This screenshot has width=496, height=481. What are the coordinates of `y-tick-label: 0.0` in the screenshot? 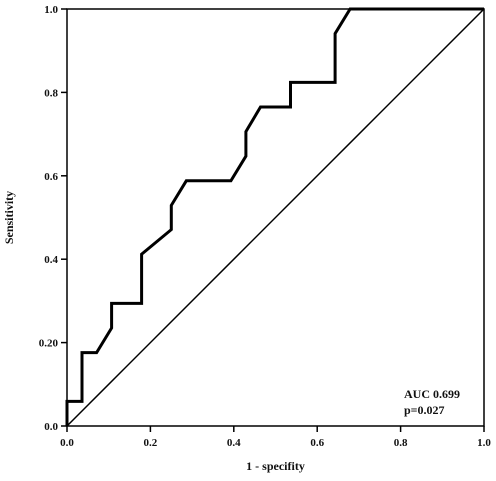 It's located at (51, 427).